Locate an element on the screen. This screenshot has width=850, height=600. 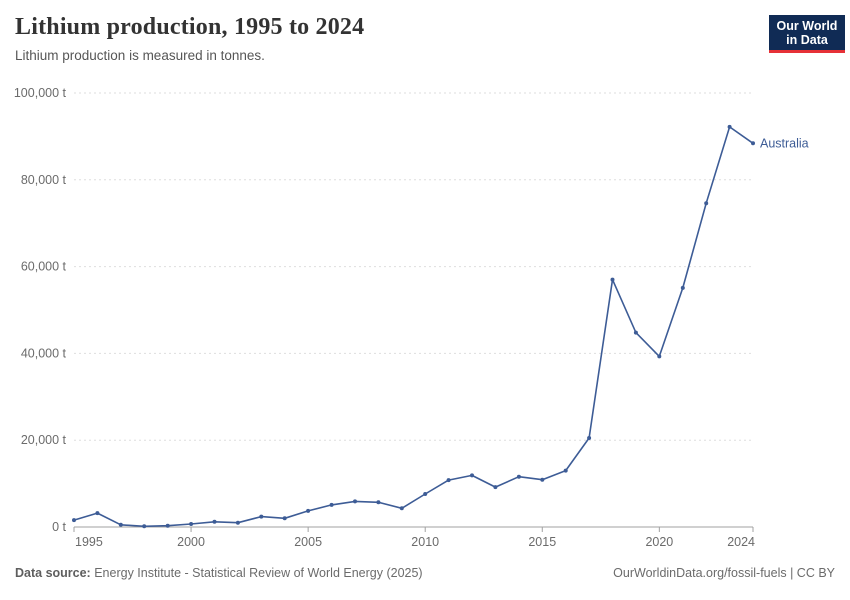
y-tick-label: 80,000 t is located at coordinates (44, 180).